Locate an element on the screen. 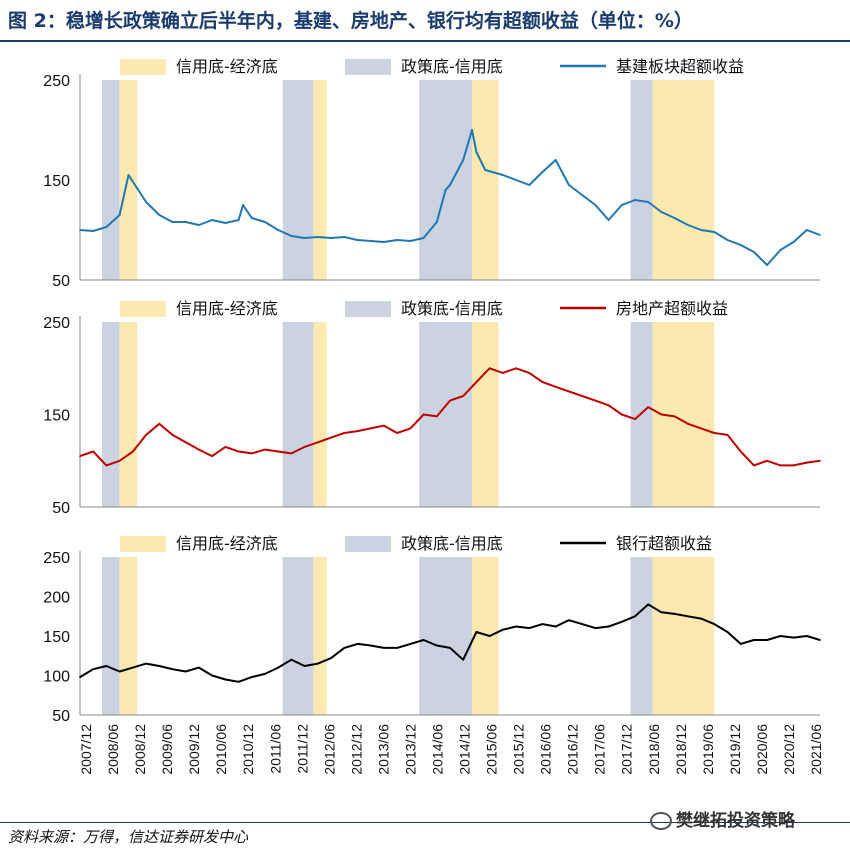 The height and width of the screenshot is (856, 850). x-tick-label: 2010/06 is located at coordinates (221, 749).